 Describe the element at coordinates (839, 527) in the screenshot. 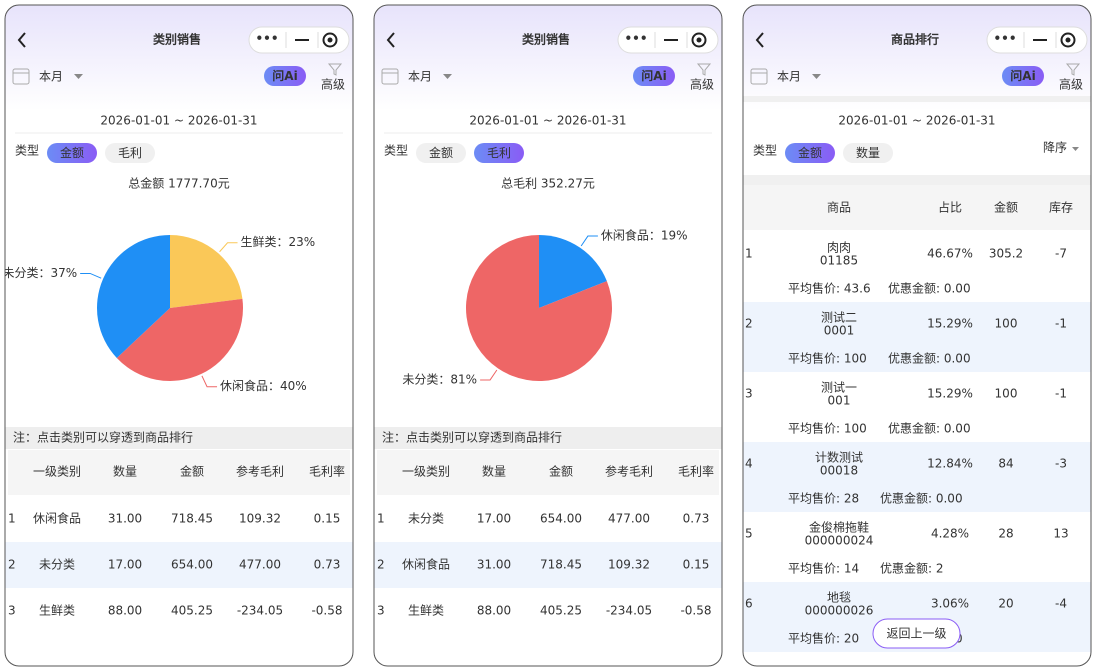

I see `product-name: 金俊棉拖鞋` at that location.